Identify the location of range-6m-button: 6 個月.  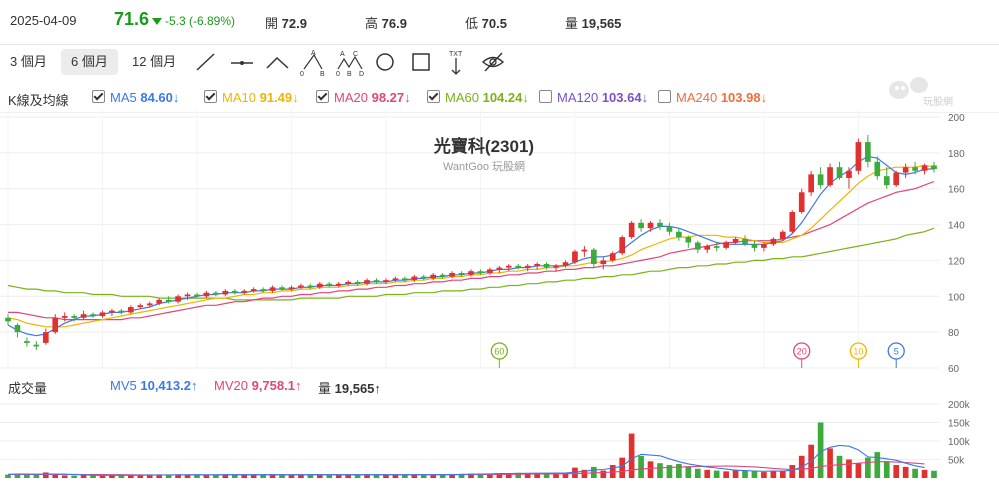
(89, 62).